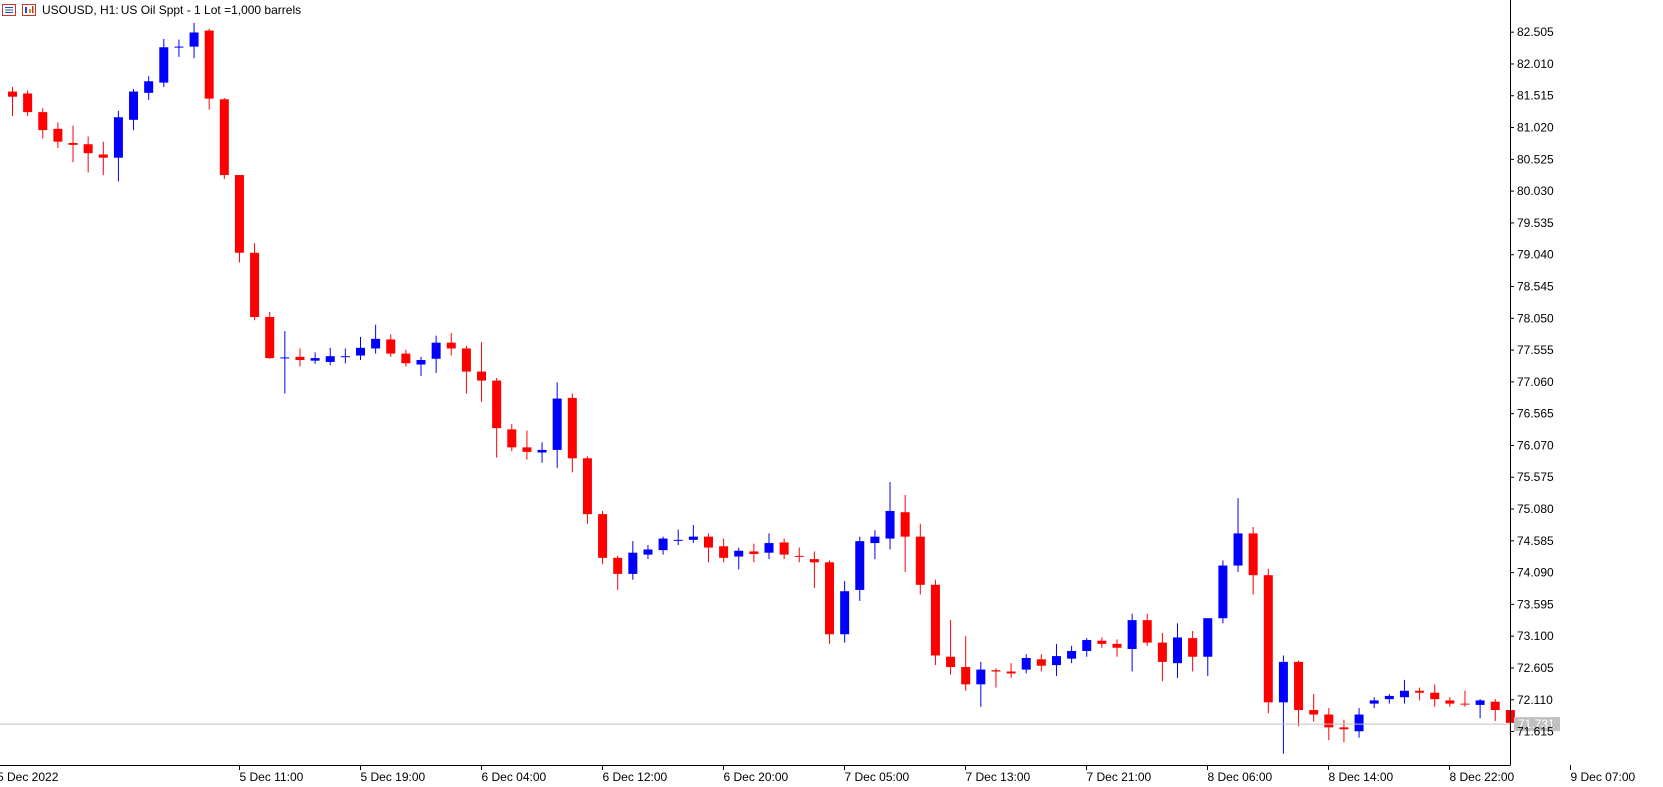 The image size is (1663, 787). Describe the element at coordinates (877, 777) in the screenshot. I see `x-tick-label: 7 Dec 05:00` at that location.